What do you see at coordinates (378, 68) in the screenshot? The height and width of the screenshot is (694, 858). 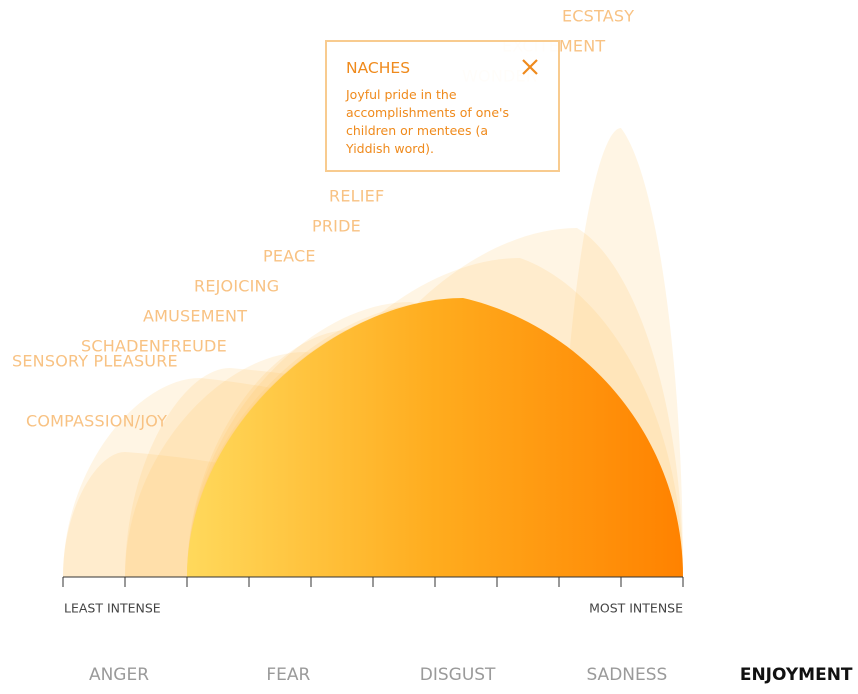 I see `popup-title: NACHES` at bounding box center [378, 68].